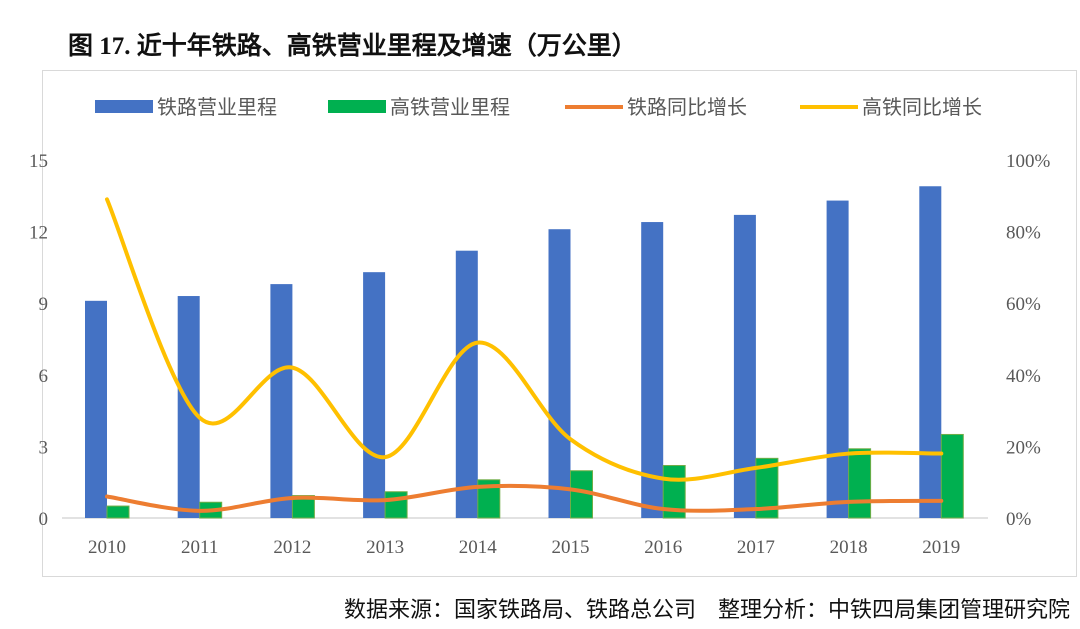  Describe the element at coordinates (199, 547) in the screenshot. I see `x-tick-label: 2011` at that location.